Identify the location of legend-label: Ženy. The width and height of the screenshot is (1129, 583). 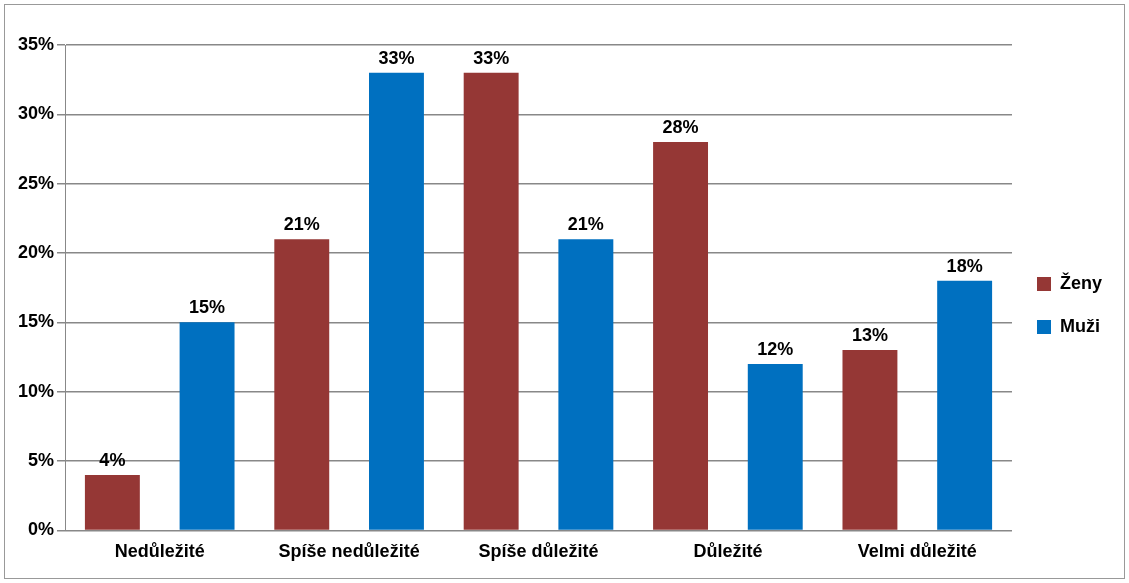
(1080, 282).